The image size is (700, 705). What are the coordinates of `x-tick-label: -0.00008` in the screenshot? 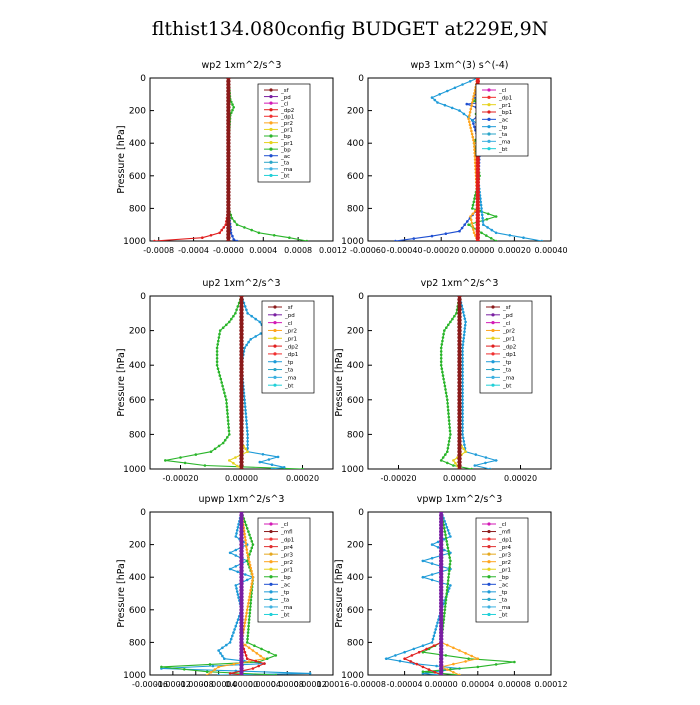 It's located at (196, 684).